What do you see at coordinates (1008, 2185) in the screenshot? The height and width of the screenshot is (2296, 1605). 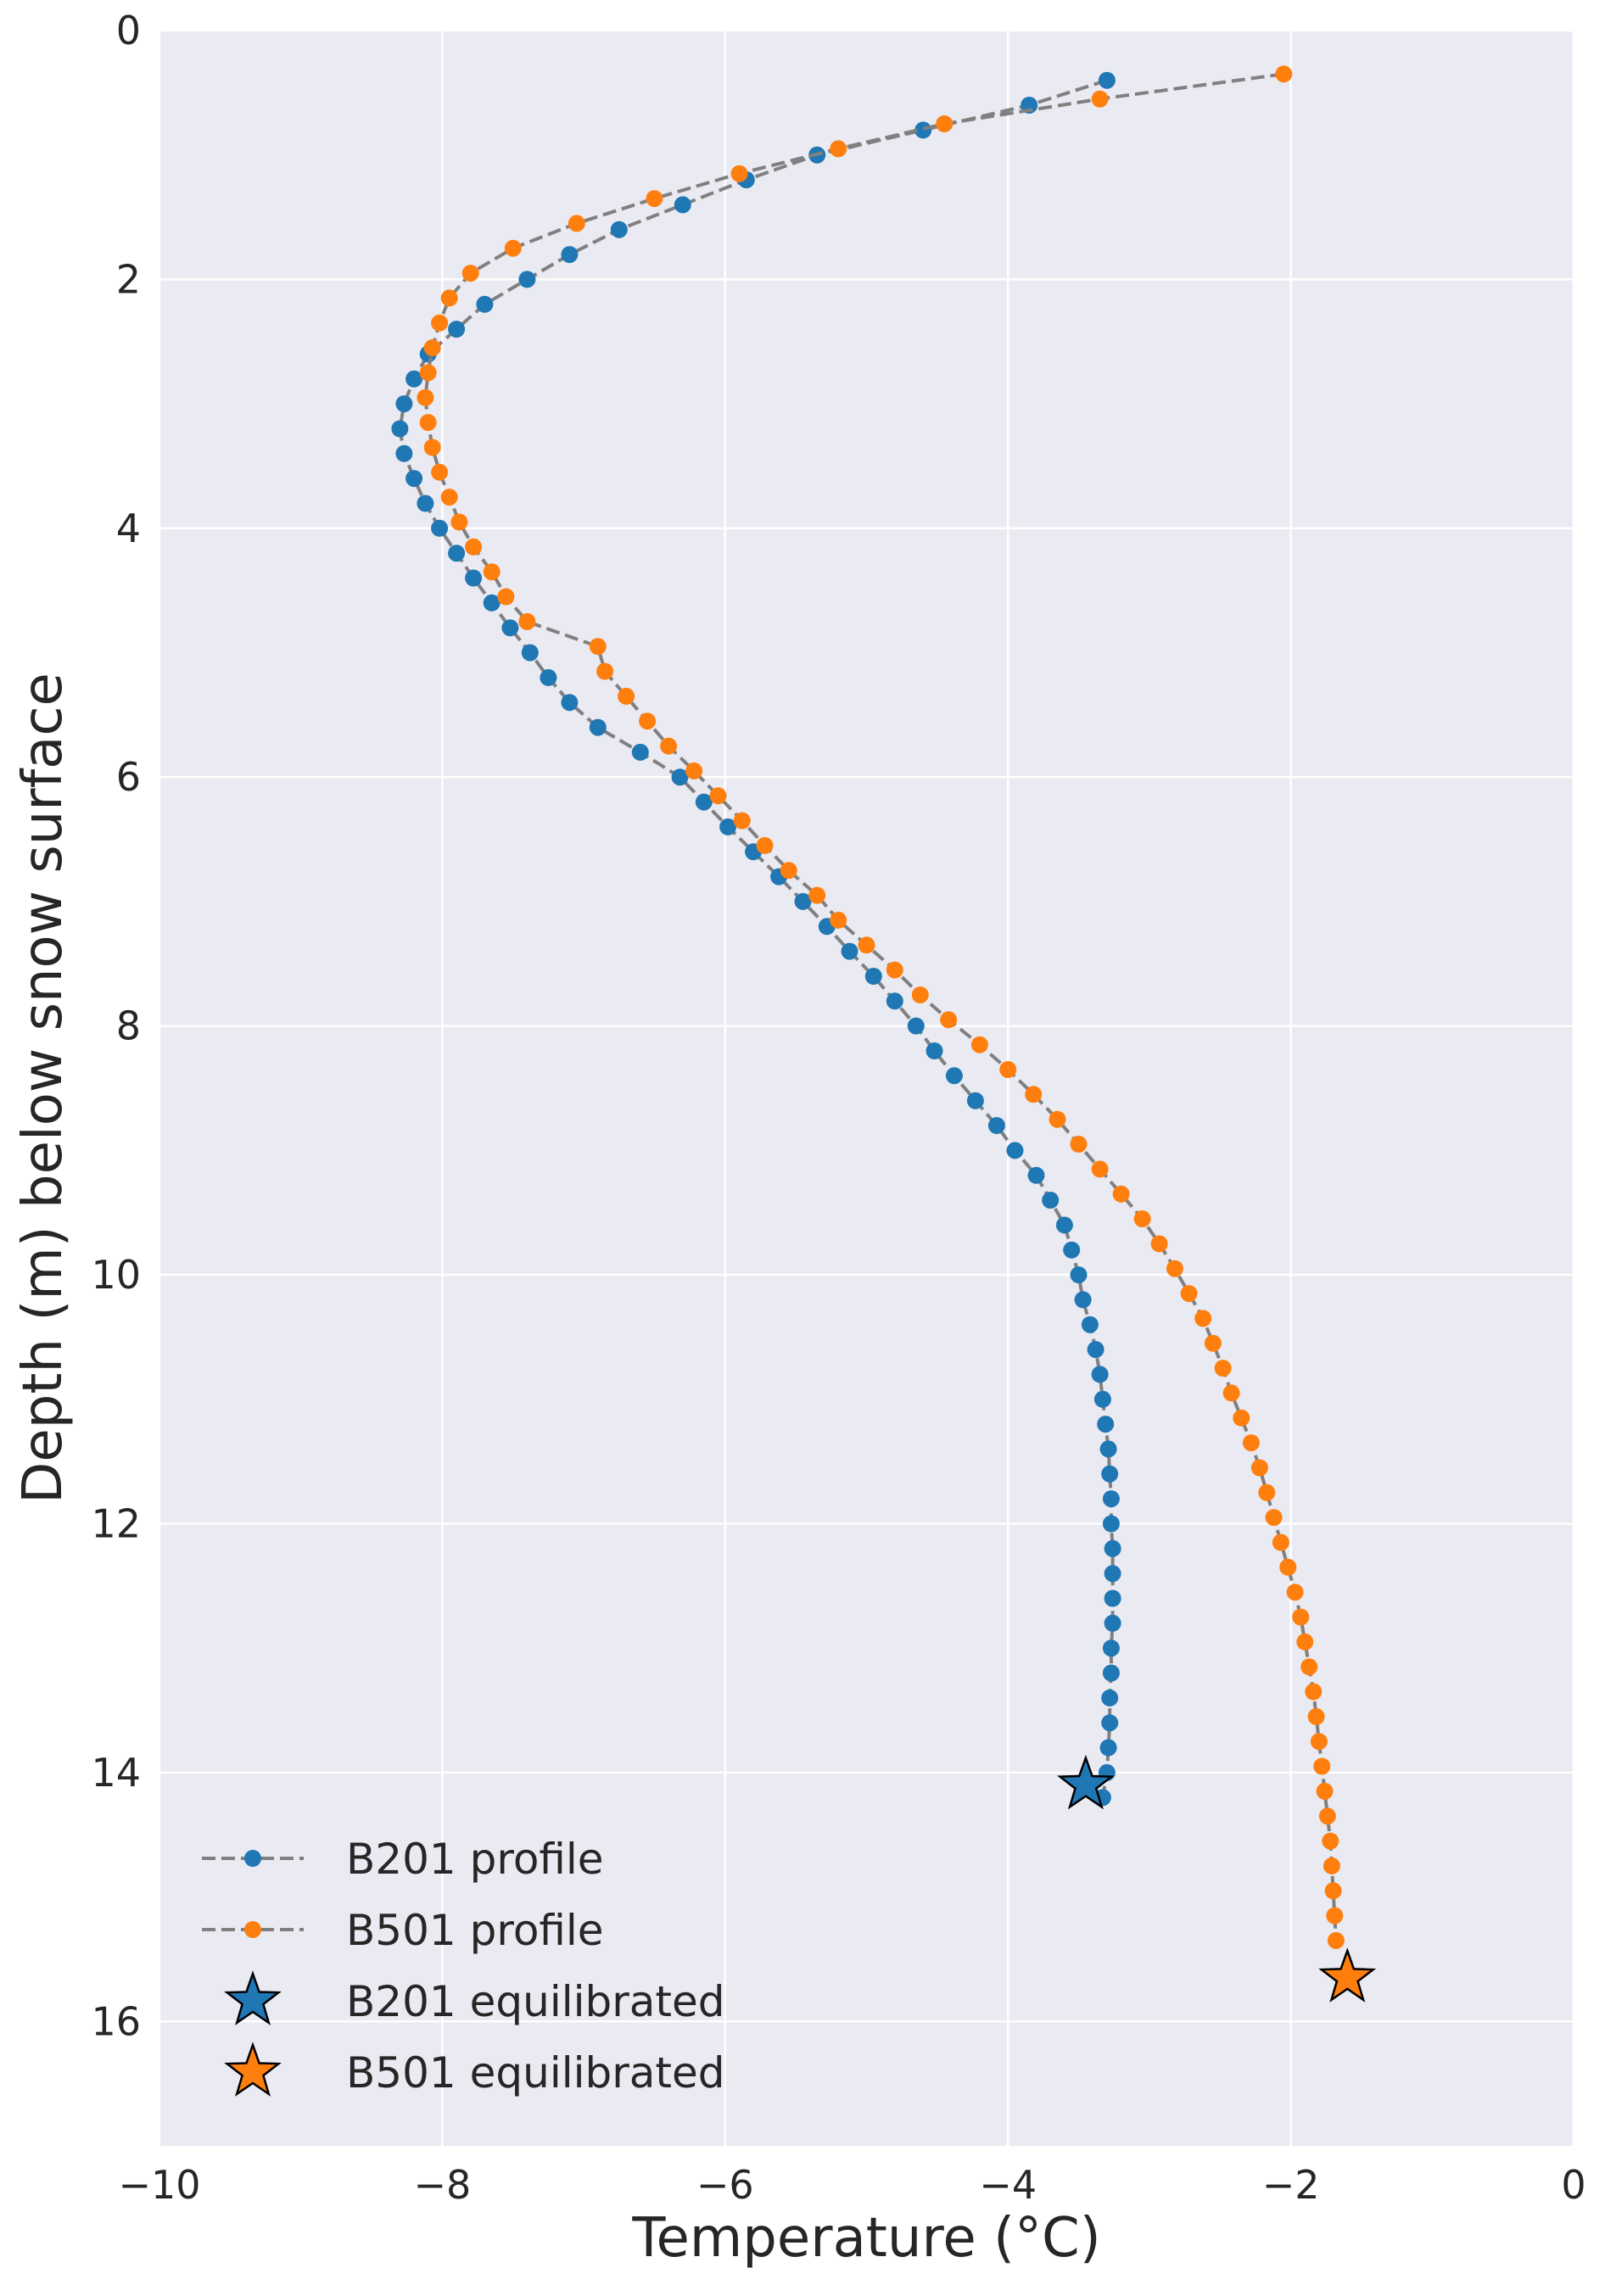 I see `x-tick-label: −4` at bounding box center [1008, 2185].